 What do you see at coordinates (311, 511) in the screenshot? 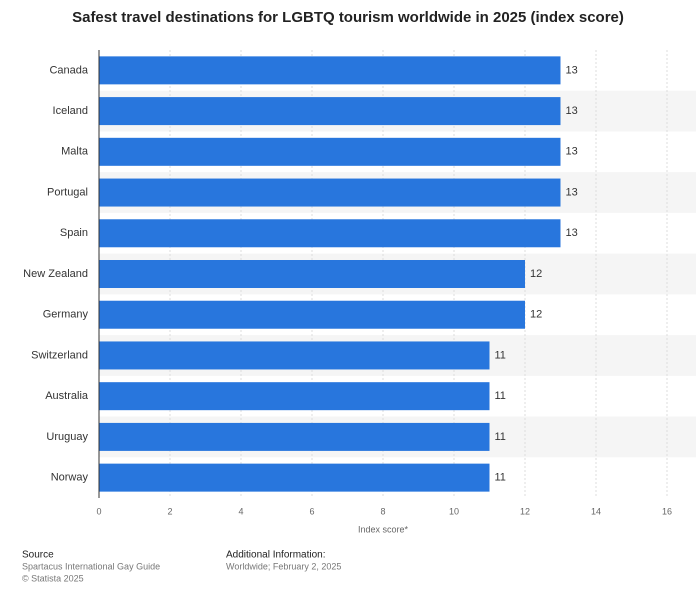
I see `x-tick-label: 6` at bounding box center [311, 511].